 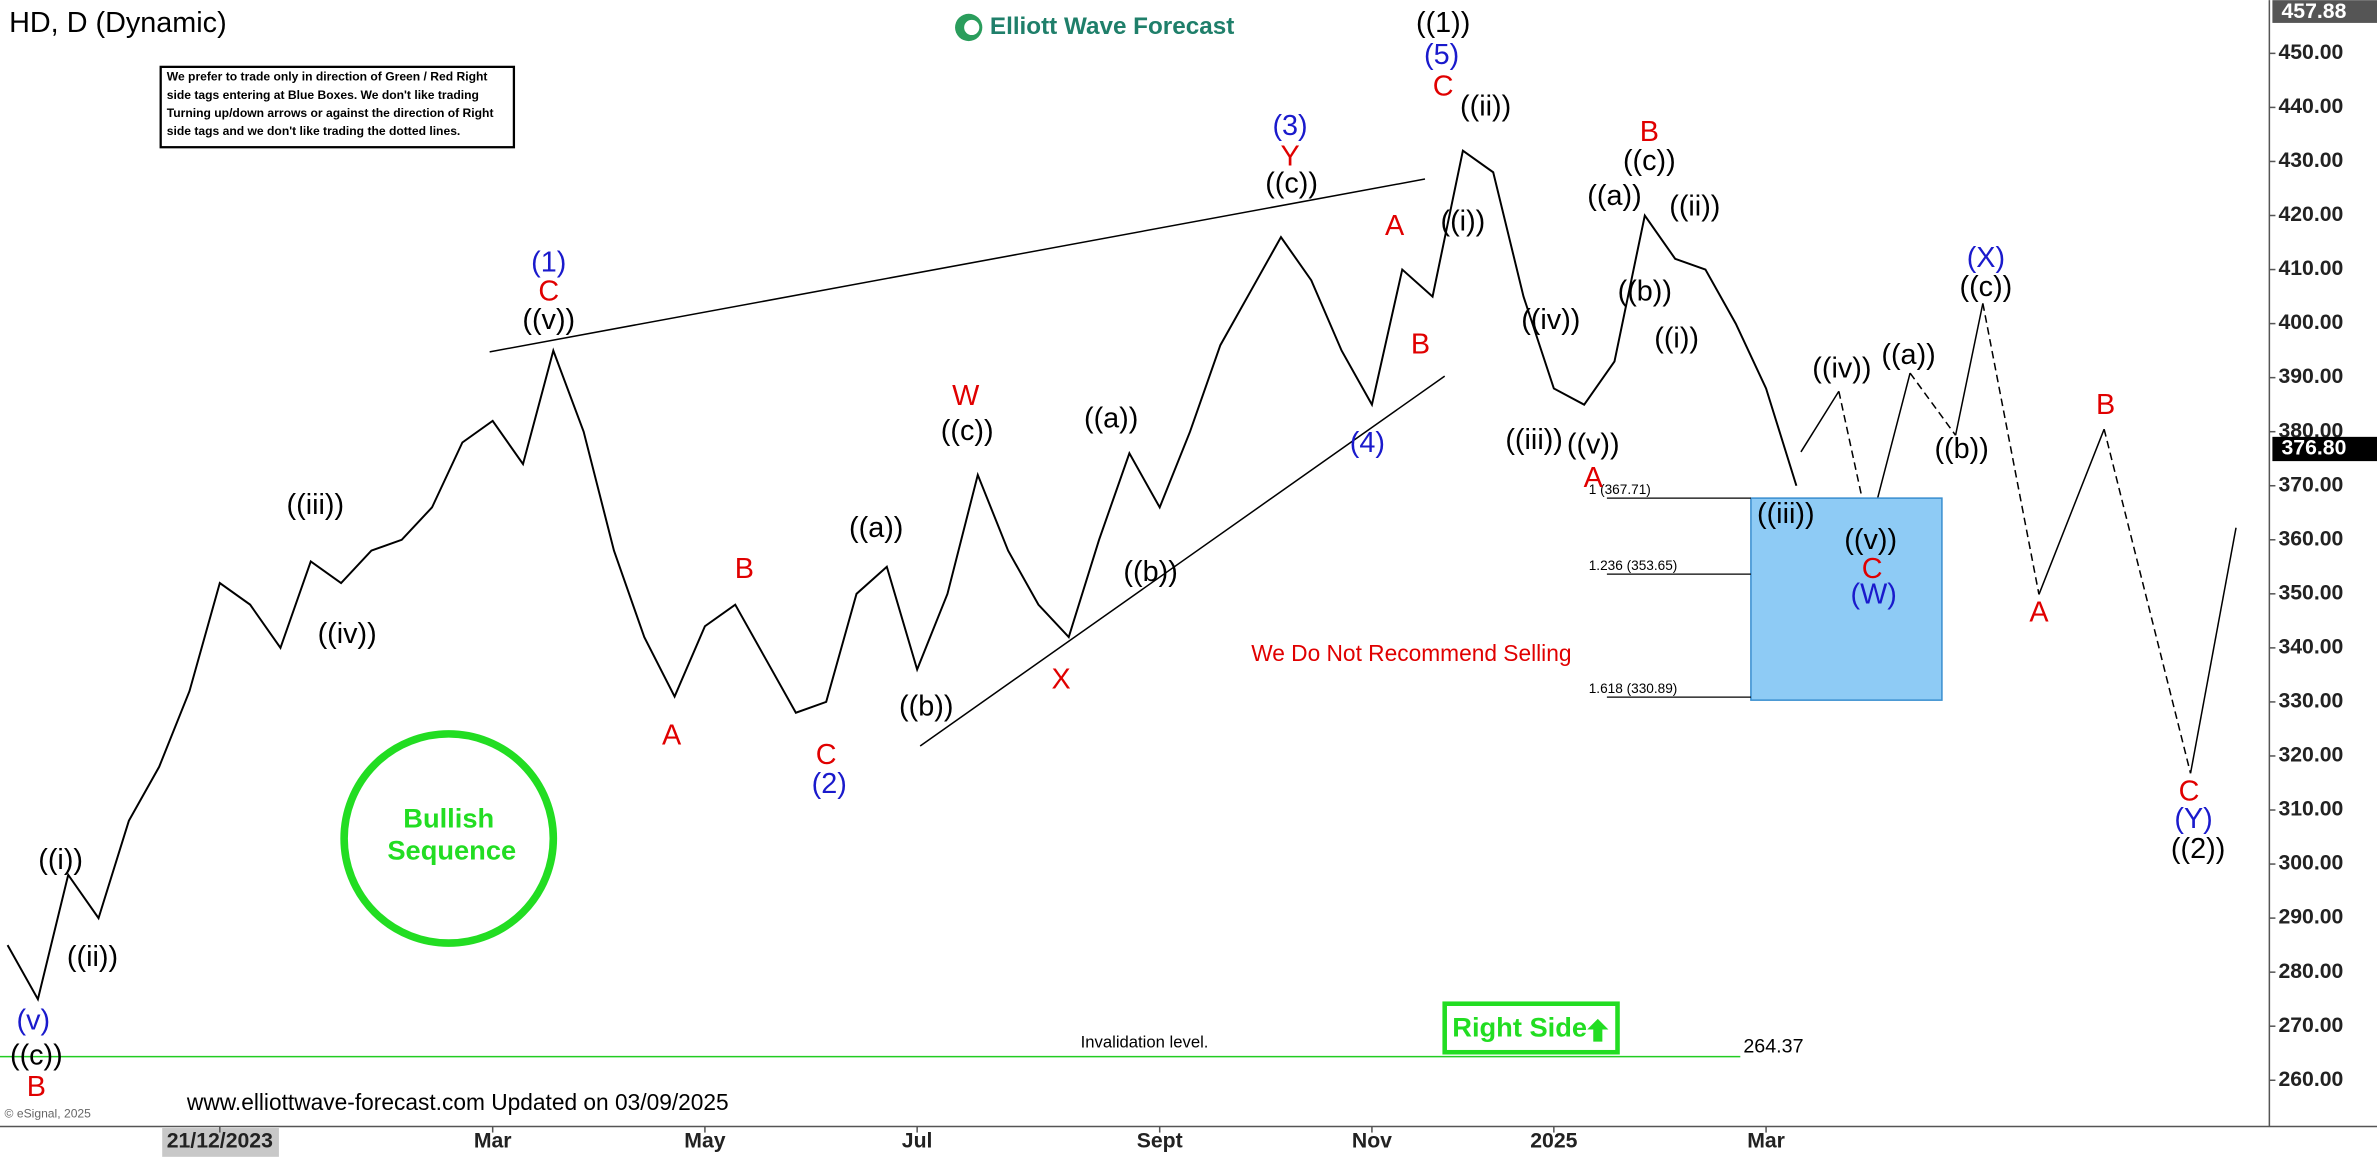 I want to click on y-tick-label: 260.00, so click(x=2310, y=1079).